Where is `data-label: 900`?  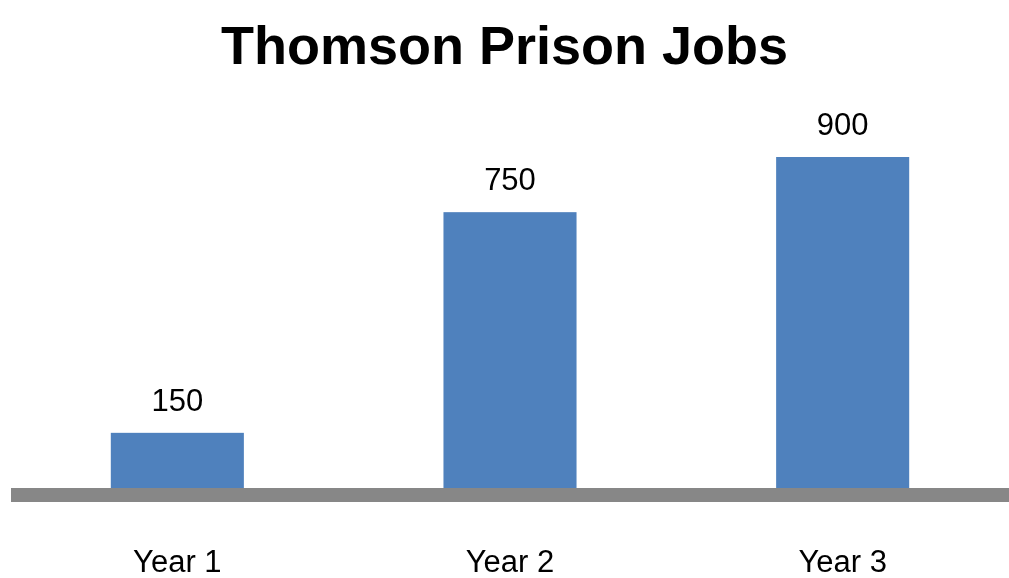
data-label: 900 is located at coordinates (842, 124).